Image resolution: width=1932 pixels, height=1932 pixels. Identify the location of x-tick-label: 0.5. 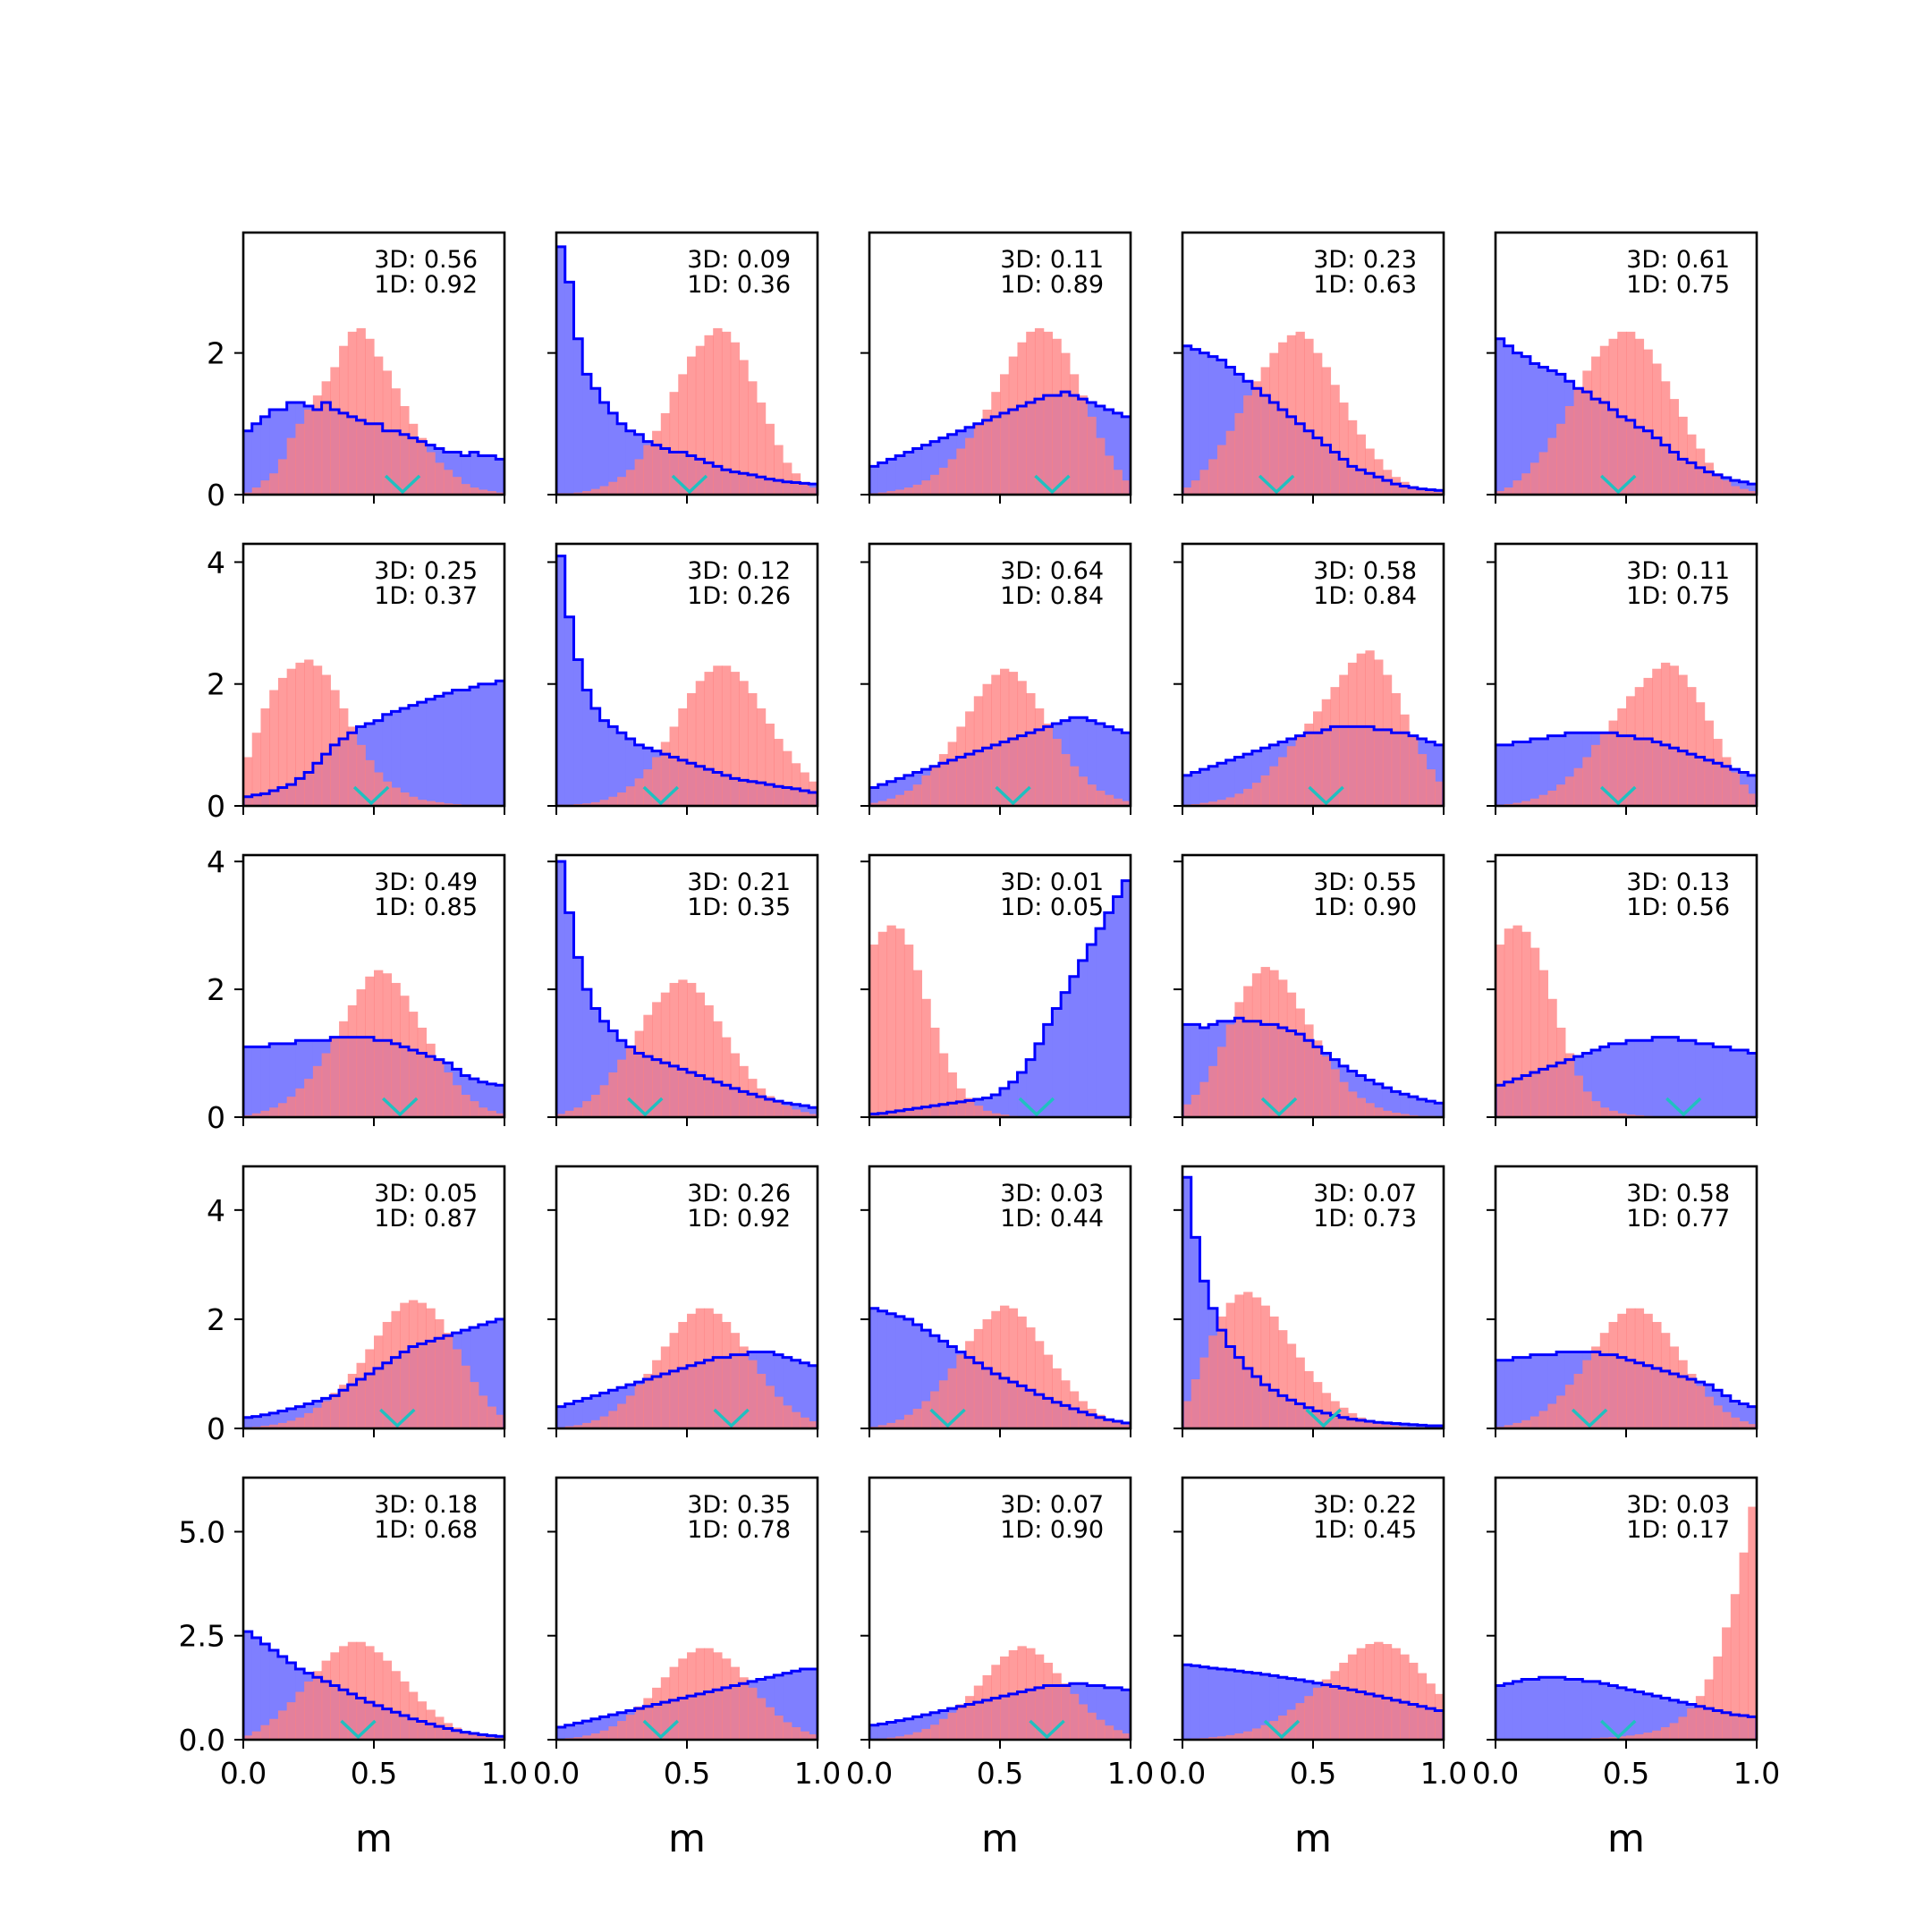
(1000, 1773).